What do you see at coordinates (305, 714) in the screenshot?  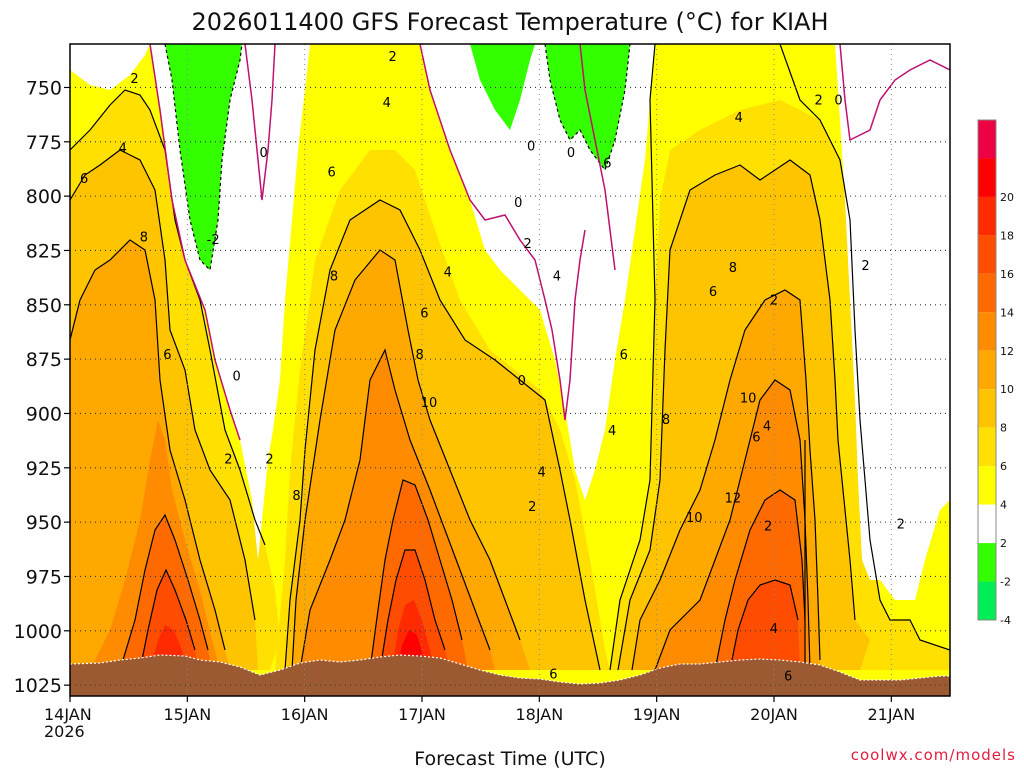 I see `x-tick-label: 16JAN` at bounding box center [305, 714].